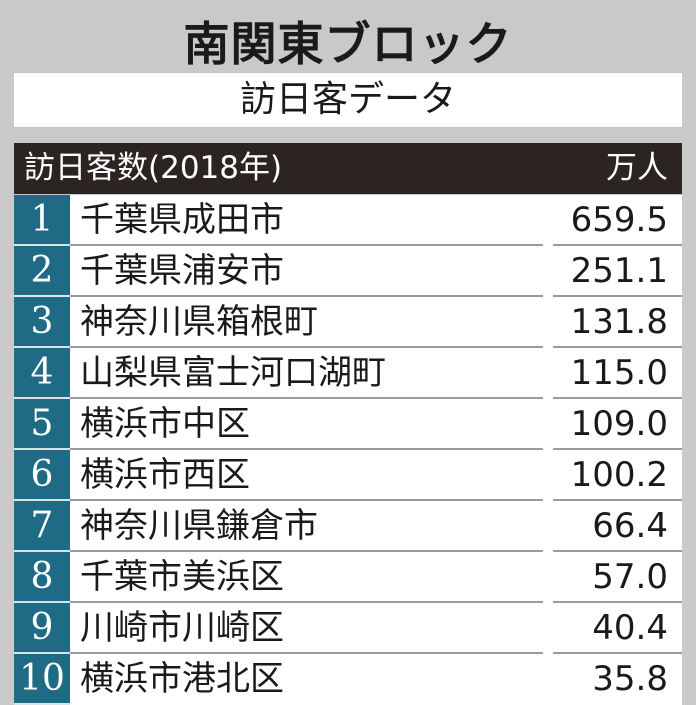 Image resolution: width=696 pixels, height=705 pixels. What do you see at coordinates (42, 577) in the screenshot?
I see `rank-cell: 8` at bounding box center [42, 577].